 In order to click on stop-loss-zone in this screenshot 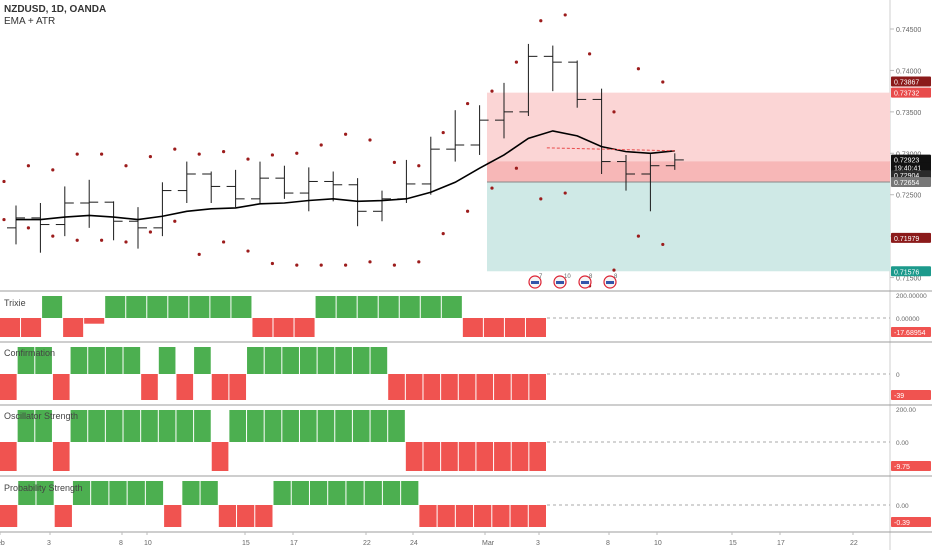, I will do `click(688, 127)`.